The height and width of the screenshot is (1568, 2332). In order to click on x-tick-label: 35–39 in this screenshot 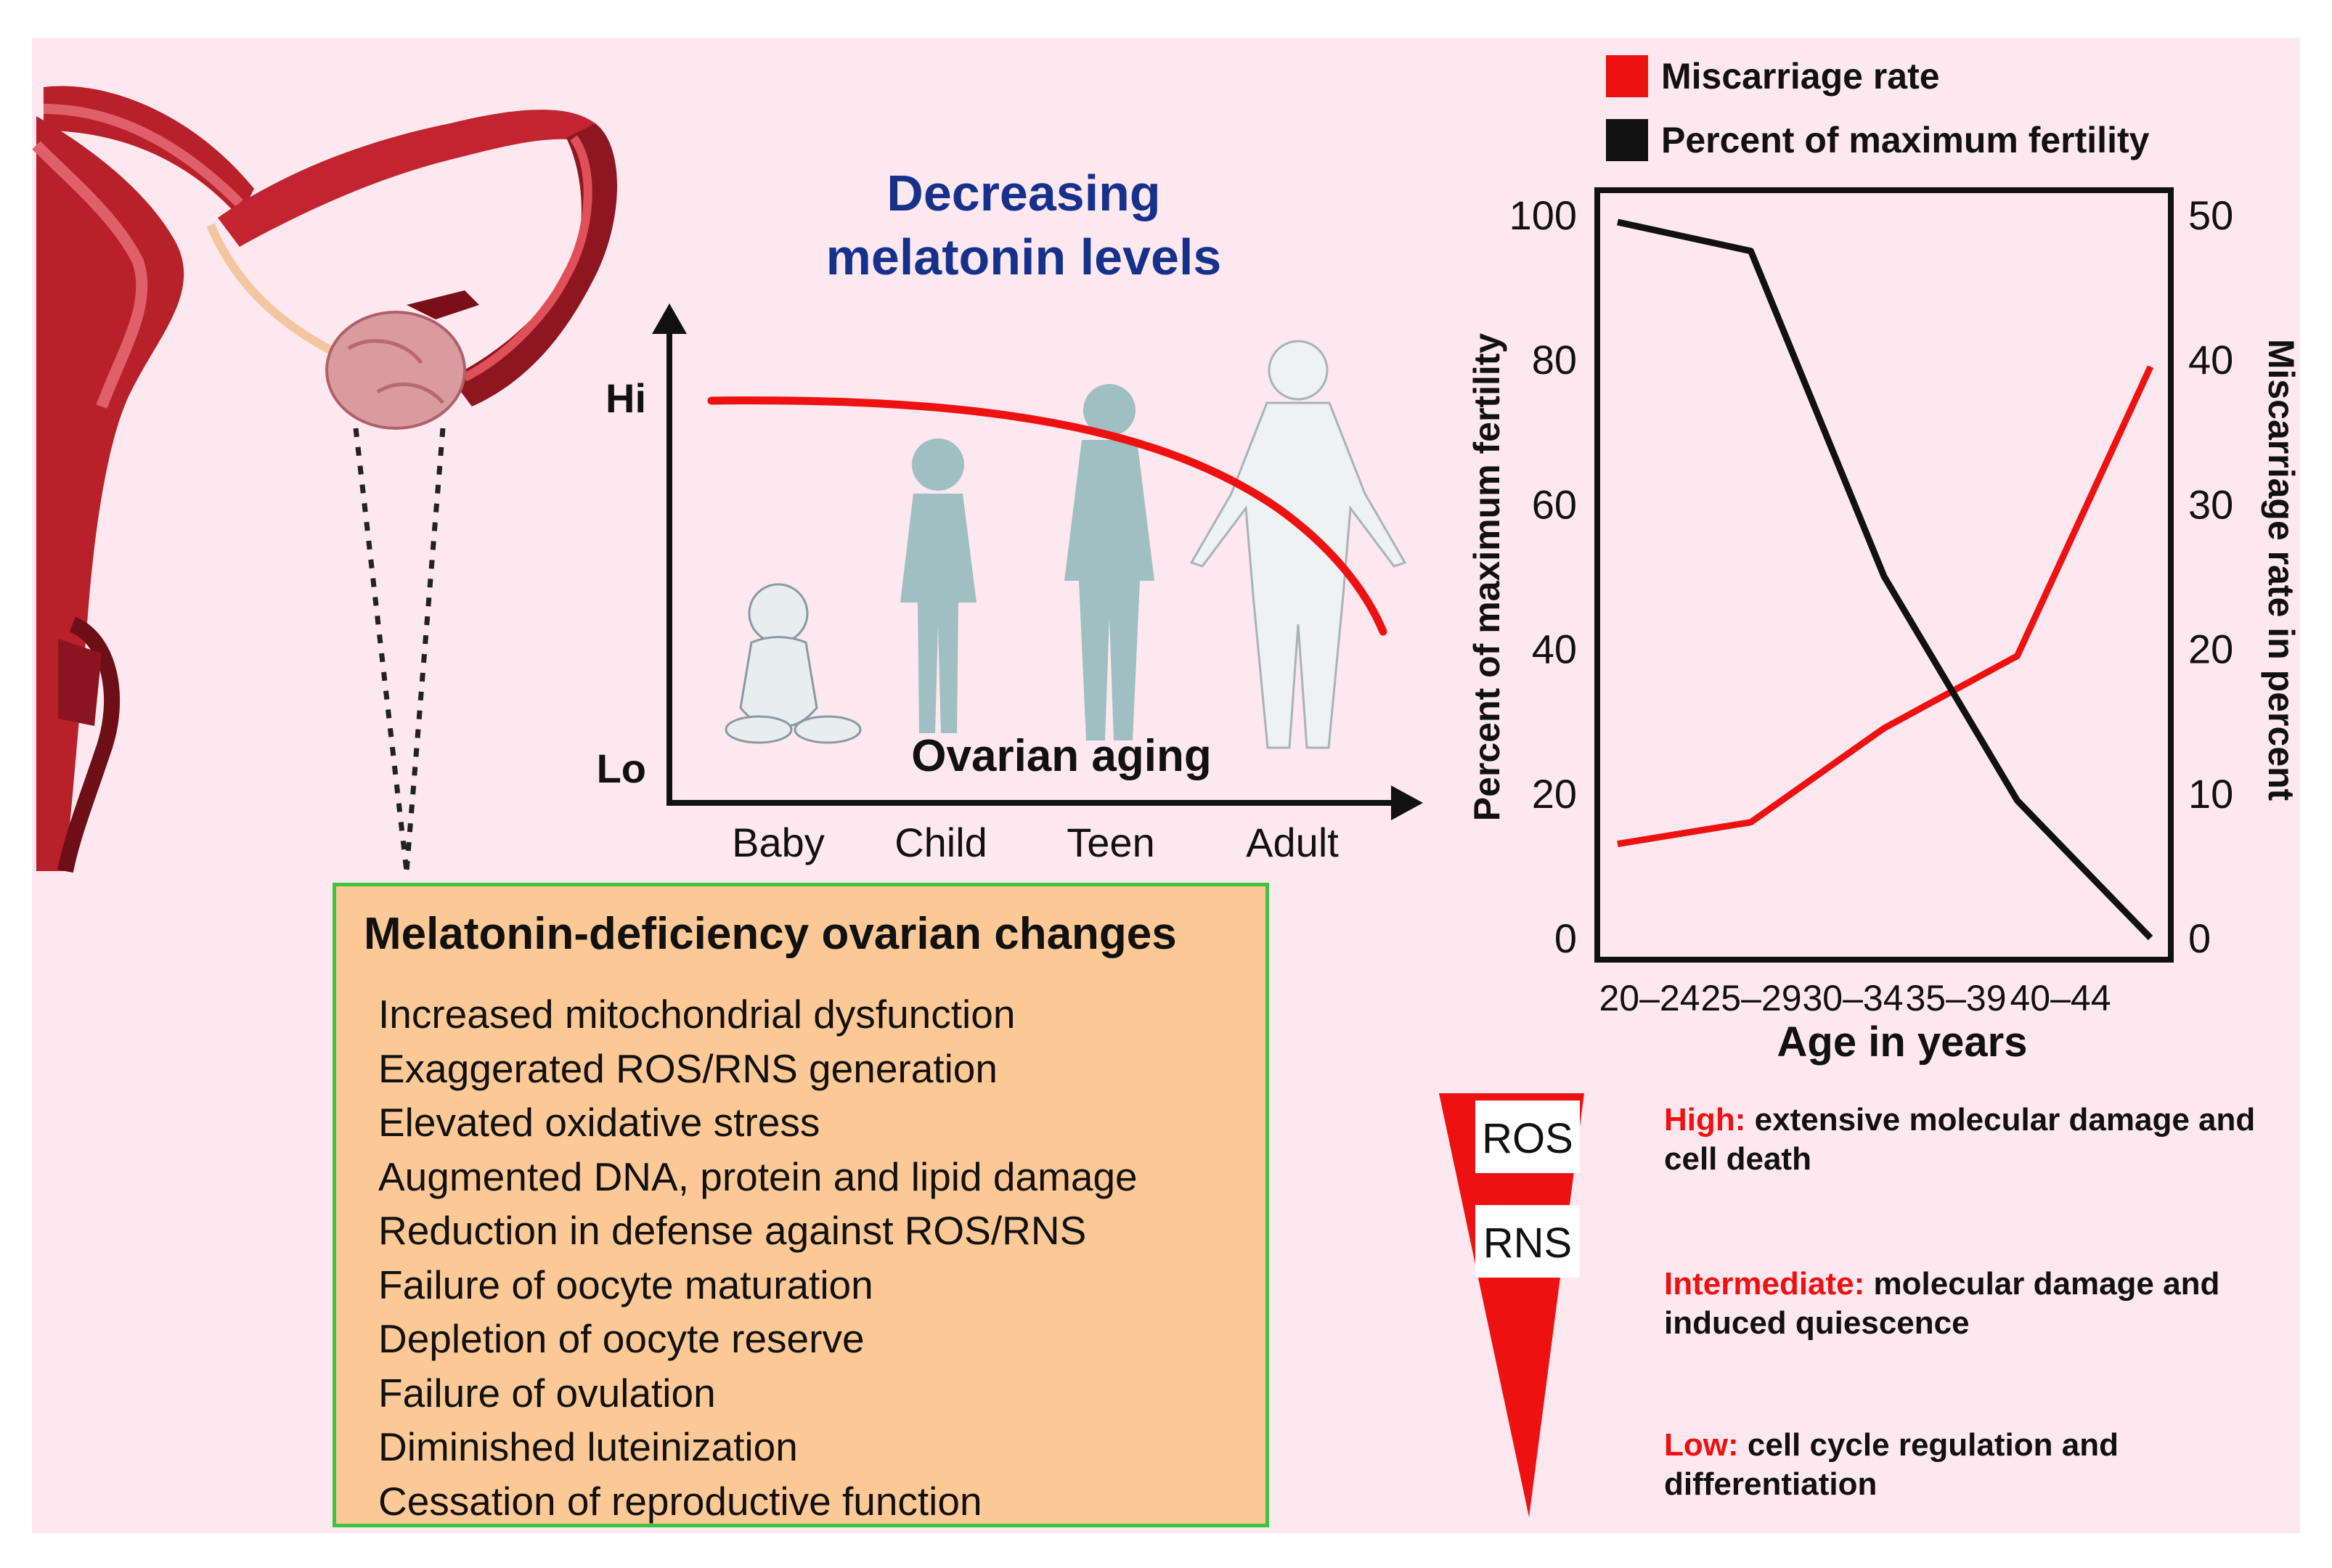, I will do `click(1955, 998)`.